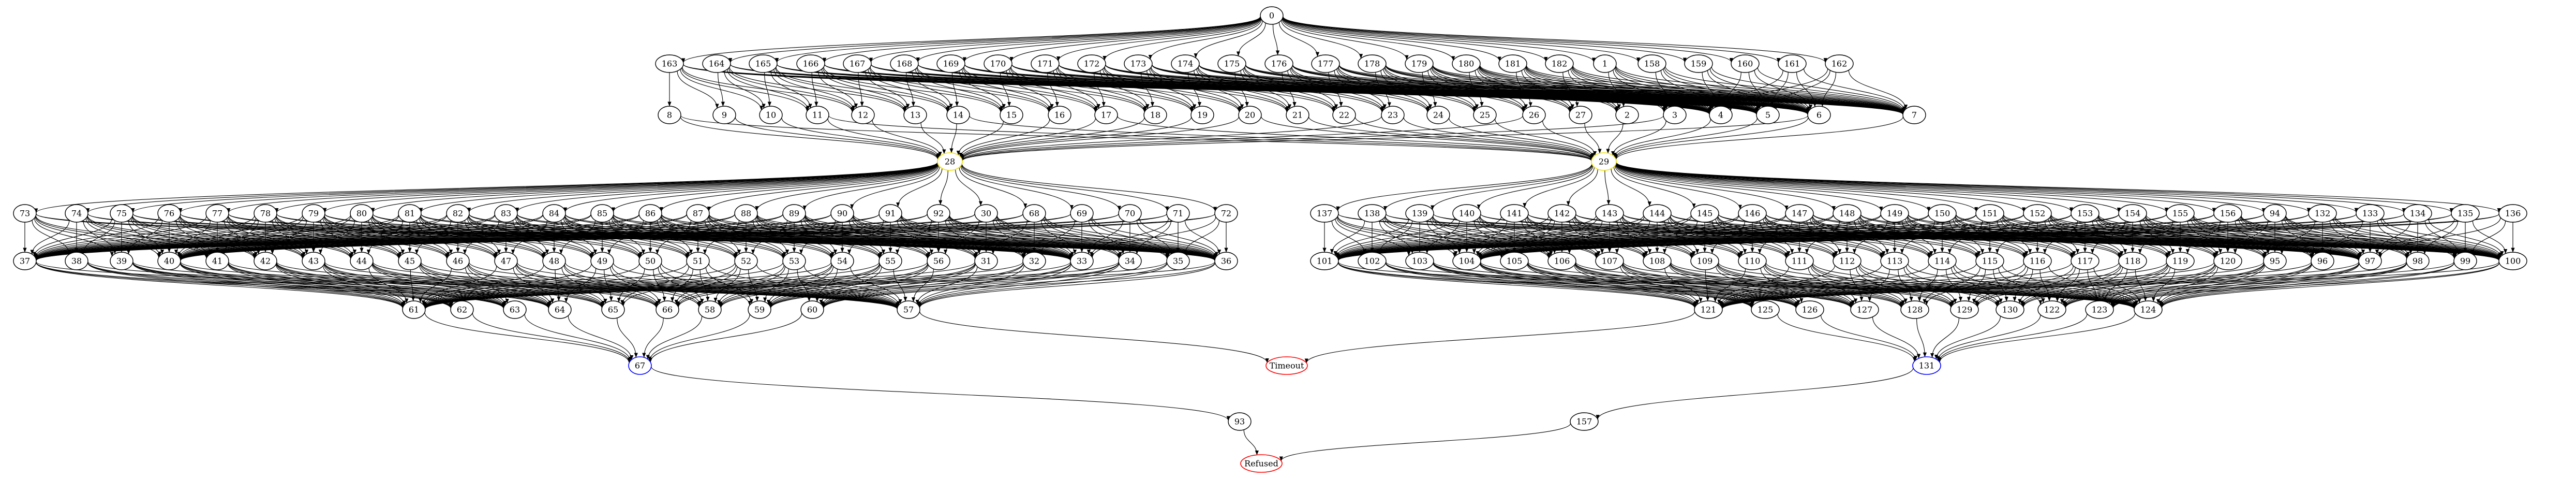 Image resolution: width=2576 pixels, height=478 pixels. What do you see at coordinates (1011, 115) in the screenshot?
I see `node-15: 15` at bounding box center [1011, 115].